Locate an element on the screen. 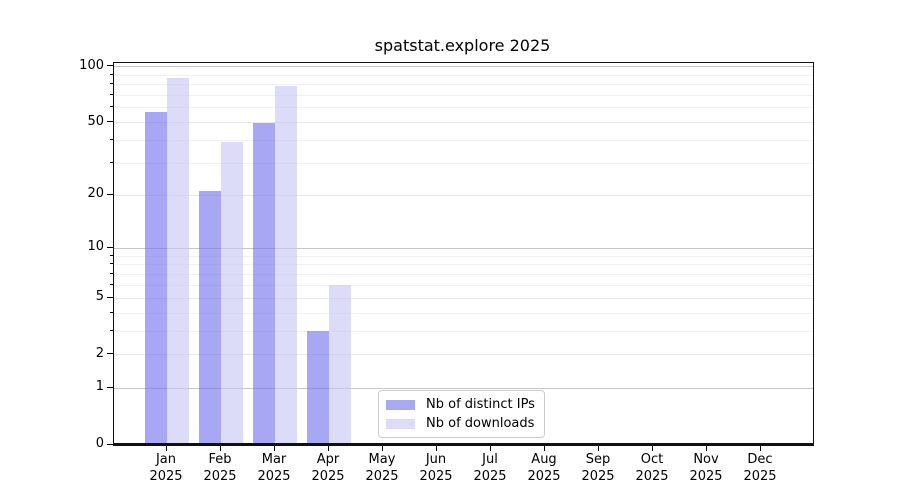  x-tick-label: Sep 2025 is located at coordinates (598, 468).